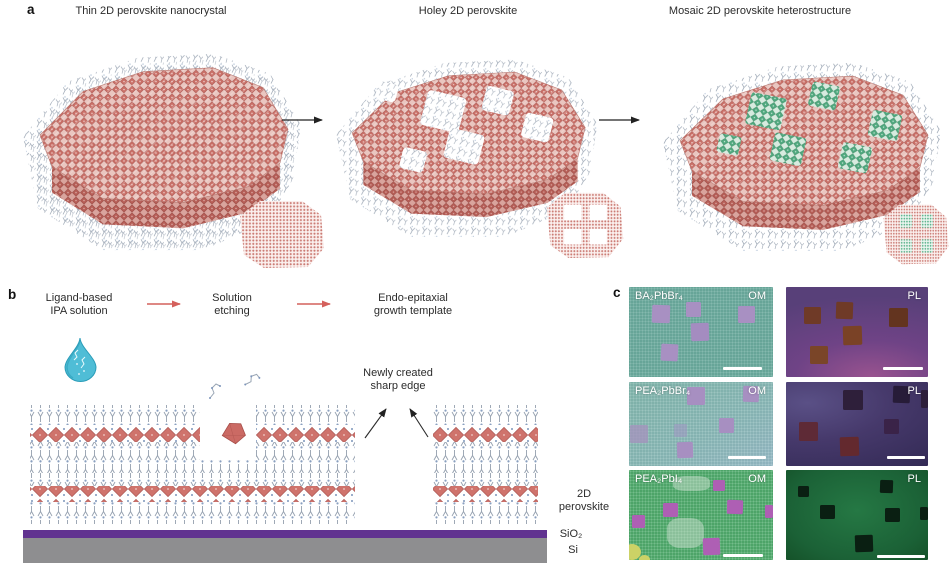 The width and height of the screenshot is (952, 570). I want to click on crystal-title-holey: Holey 2D perovskite, so click(468, 11).